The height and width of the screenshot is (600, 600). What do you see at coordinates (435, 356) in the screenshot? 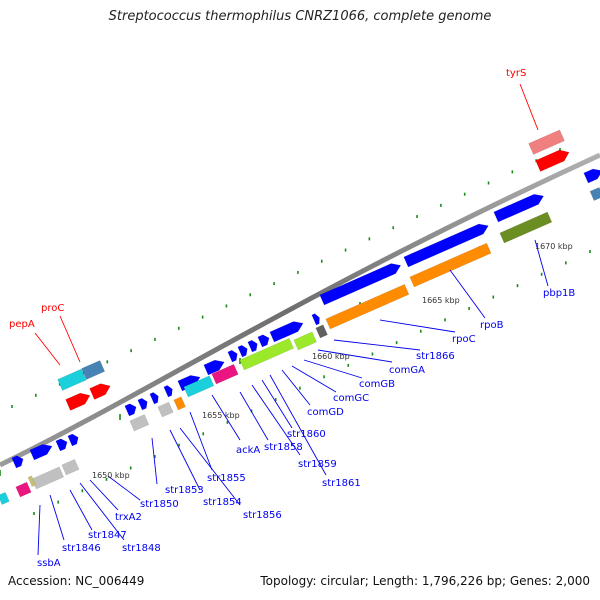
I see `gene-label-str1866: str1866` at bounding box center [435, 356].